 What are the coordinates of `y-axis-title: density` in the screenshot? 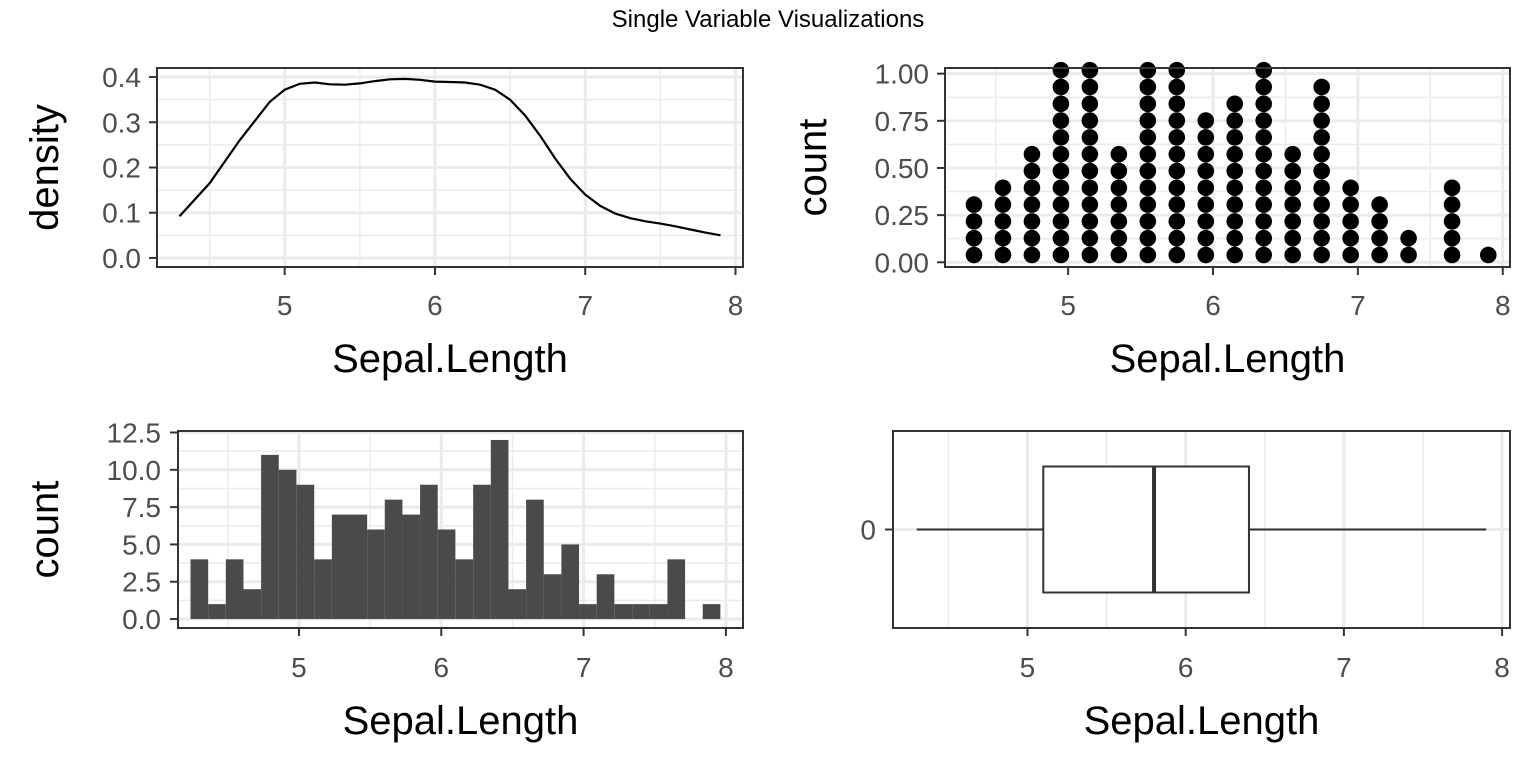 It's located at (45, 167).